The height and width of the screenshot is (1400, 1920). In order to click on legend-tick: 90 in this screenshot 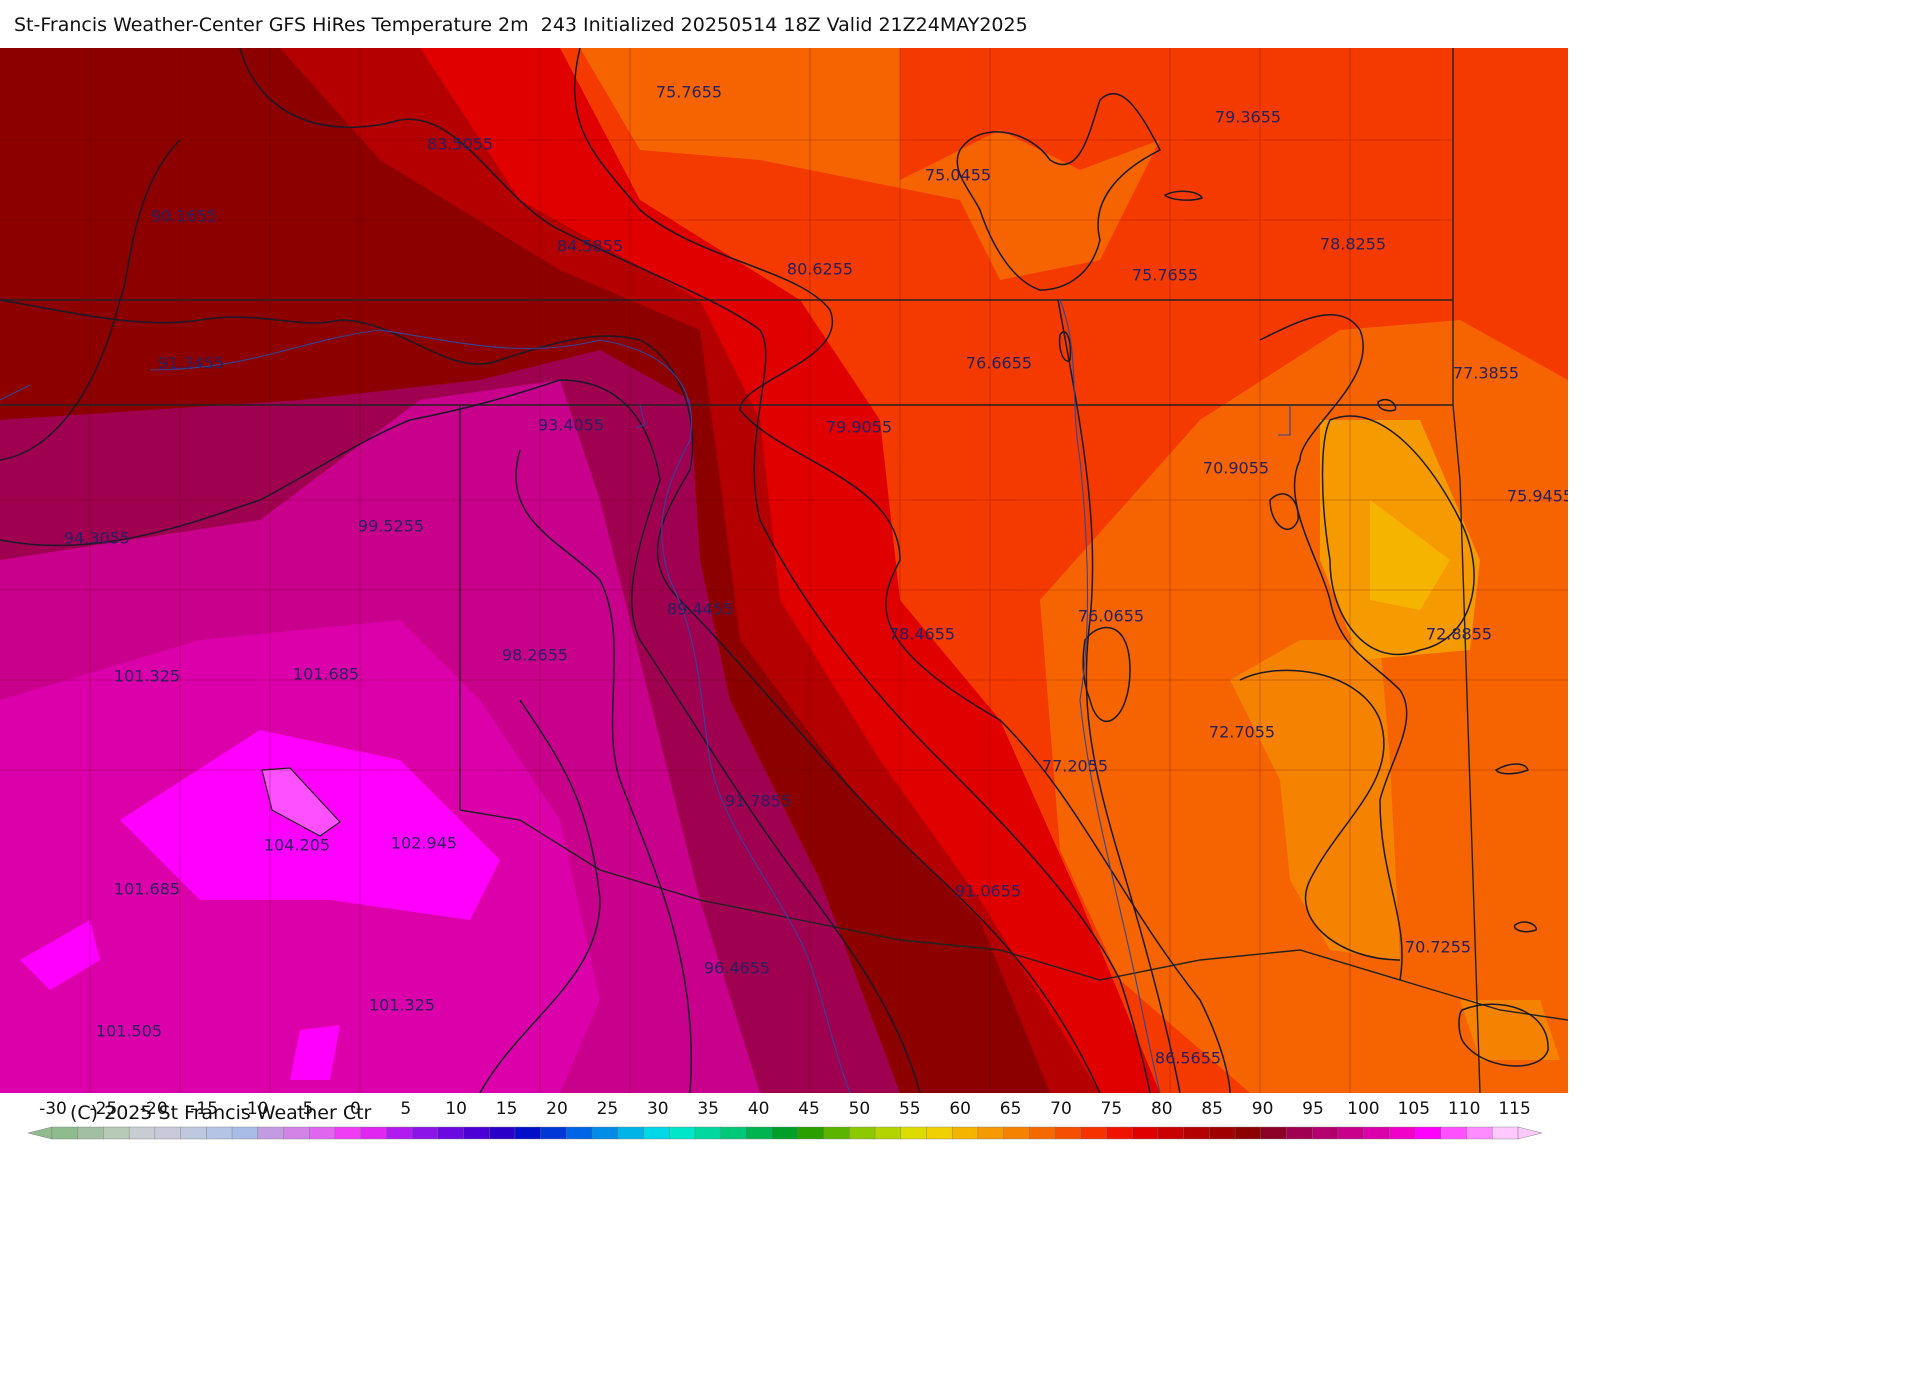, I will do `click(1262, 1109)`.